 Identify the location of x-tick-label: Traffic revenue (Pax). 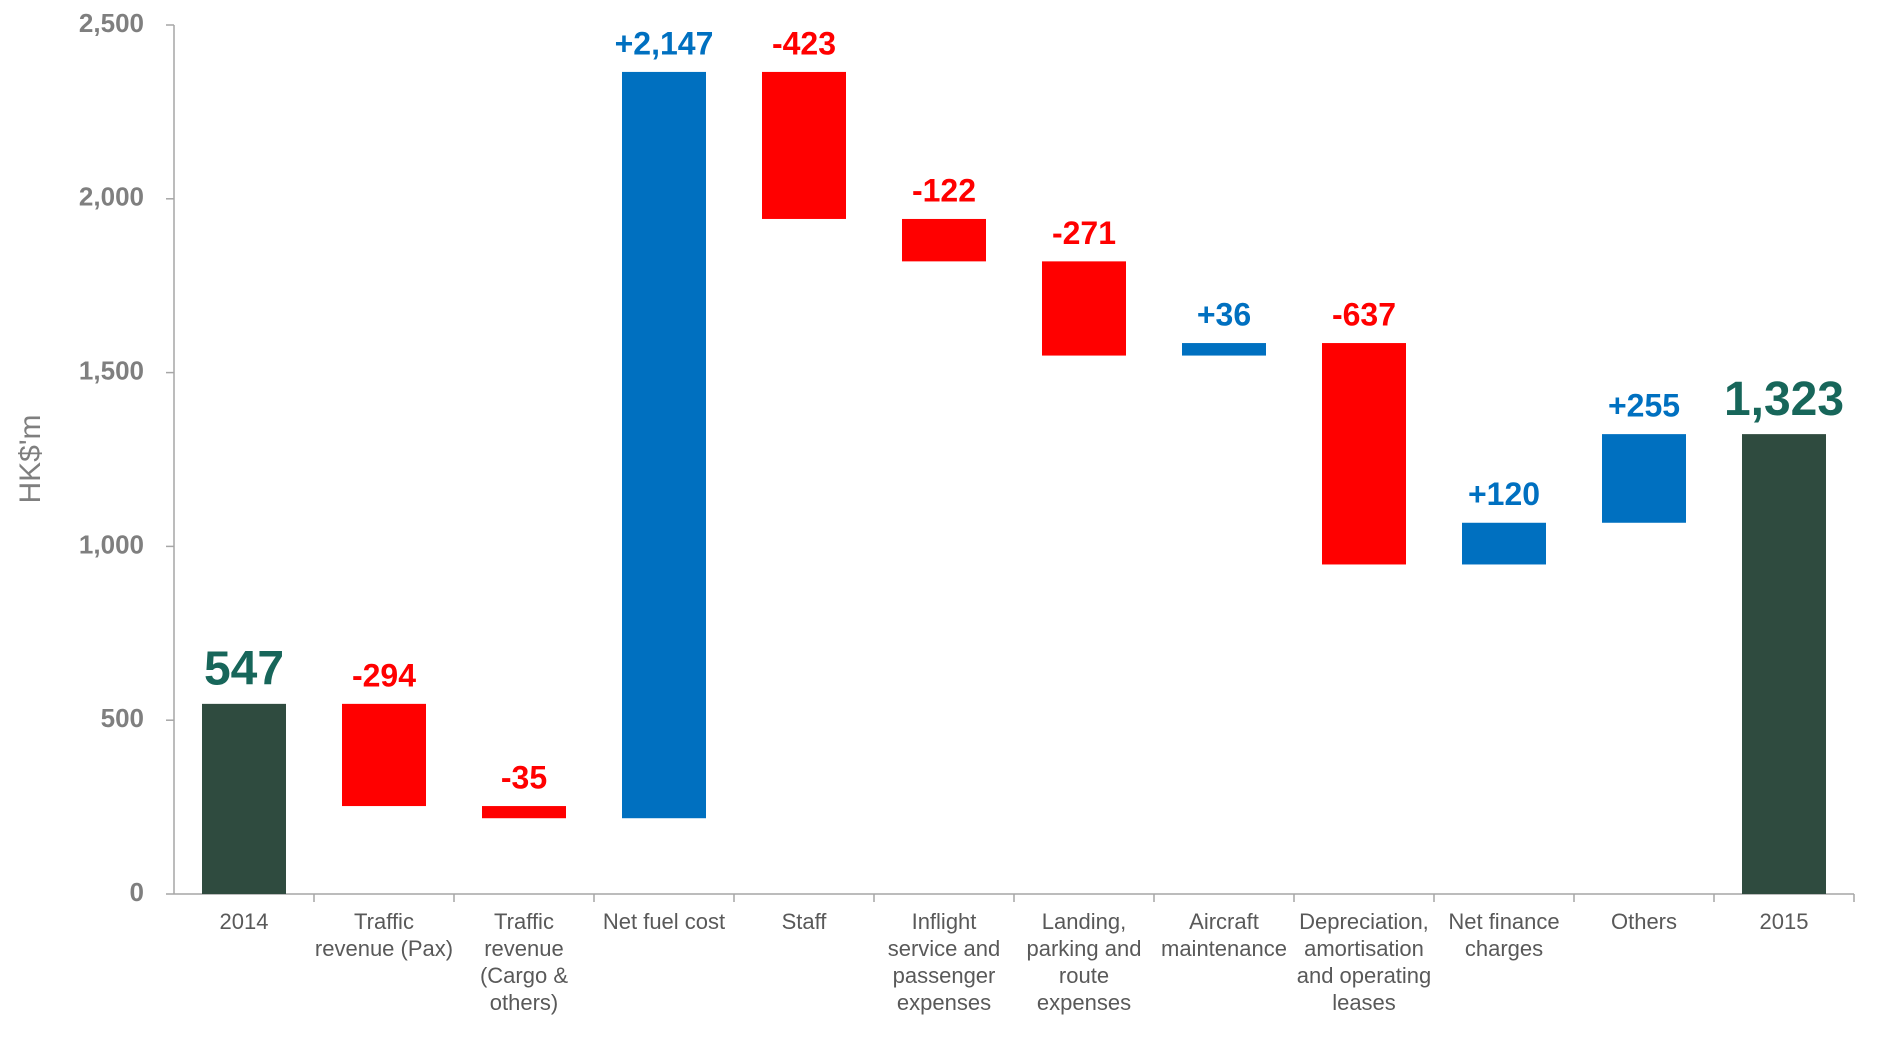
(384, 935).